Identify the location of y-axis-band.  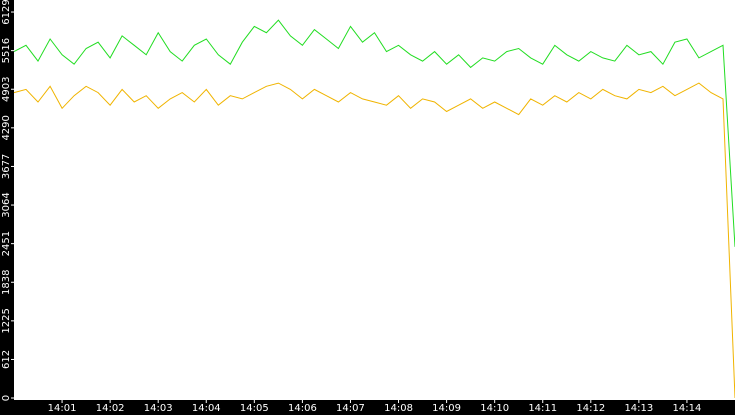
(7, 207).